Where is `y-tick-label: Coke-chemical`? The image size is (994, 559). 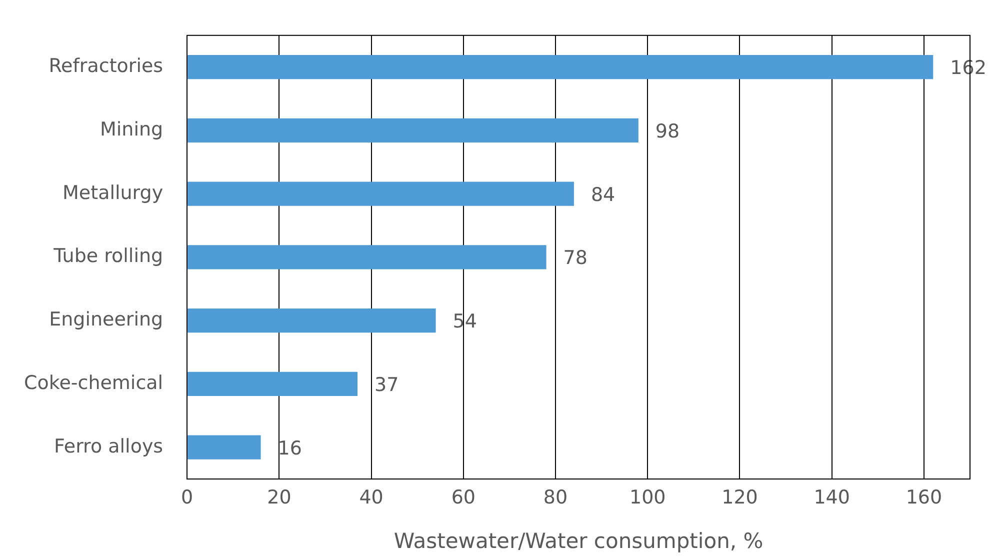
y-tick-label: Coke-chemical is located at coordinates (94, 383).